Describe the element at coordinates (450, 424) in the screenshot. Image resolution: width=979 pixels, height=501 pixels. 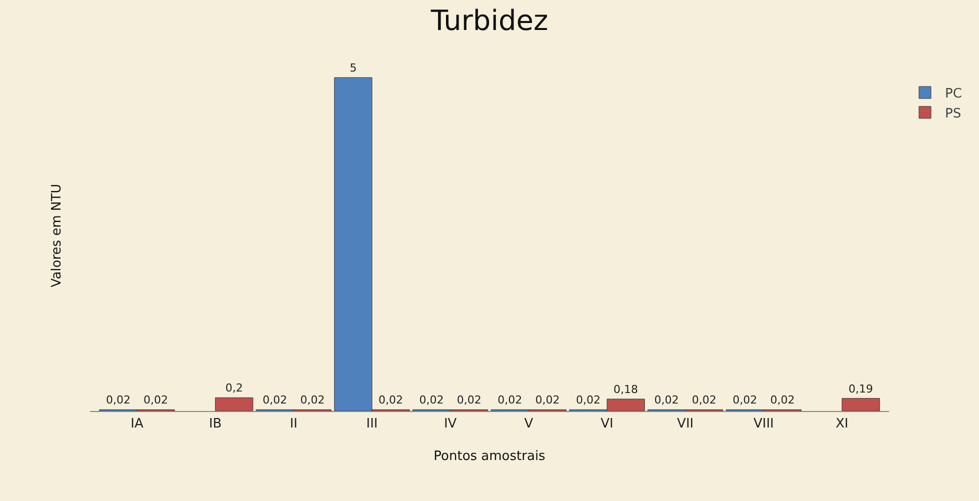
I see `x-tick-label: IV` at that location.